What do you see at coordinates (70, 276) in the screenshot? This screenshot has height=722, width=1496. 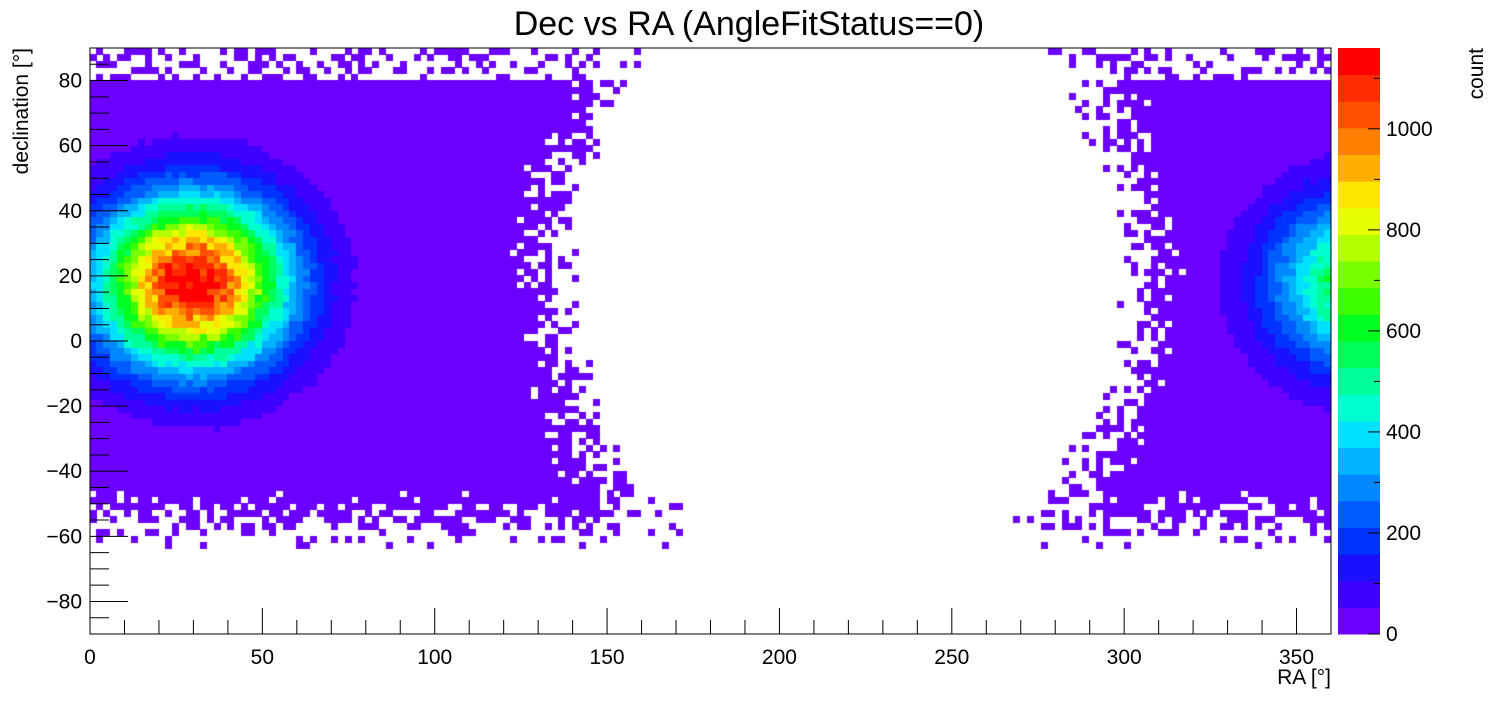 I see `y-tick-label: 20` at bounding box center [70, 276].